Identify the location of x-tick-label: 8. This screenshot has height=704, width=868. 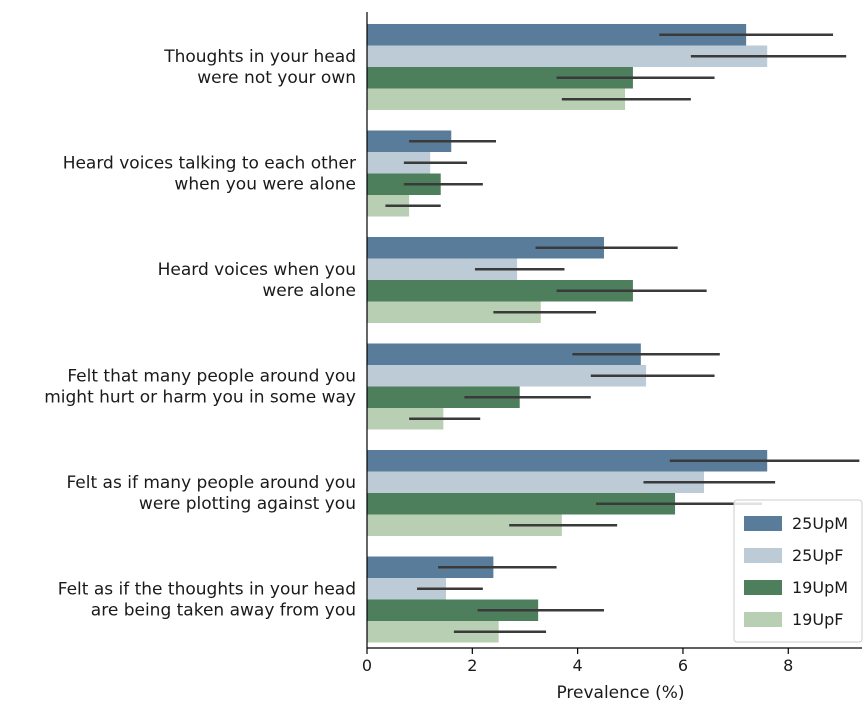
(788, 665).